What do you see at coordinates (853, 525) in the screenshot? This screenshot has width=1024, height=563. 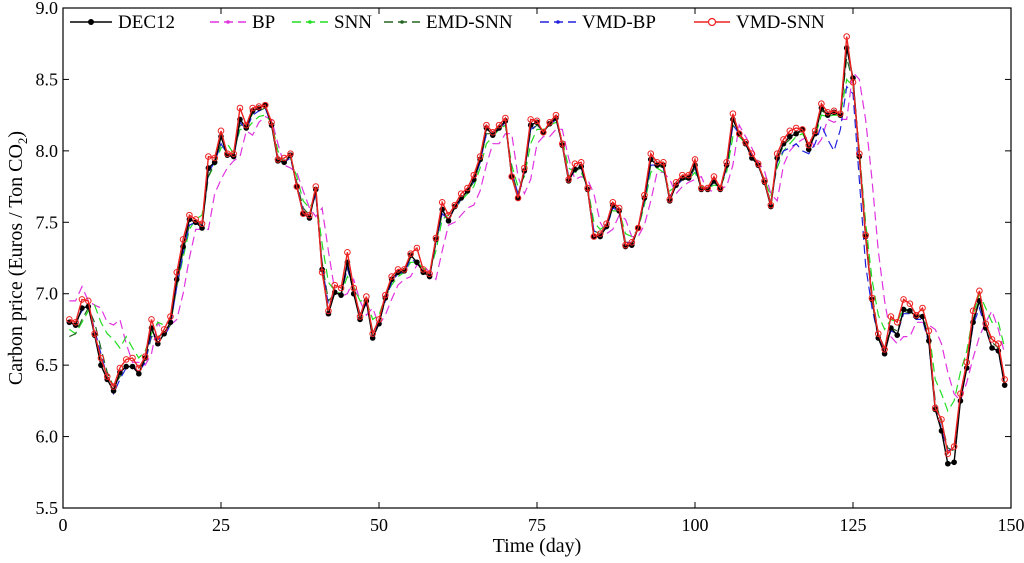 I see `x-tick-label: 125` at bounding box center [853, 525].